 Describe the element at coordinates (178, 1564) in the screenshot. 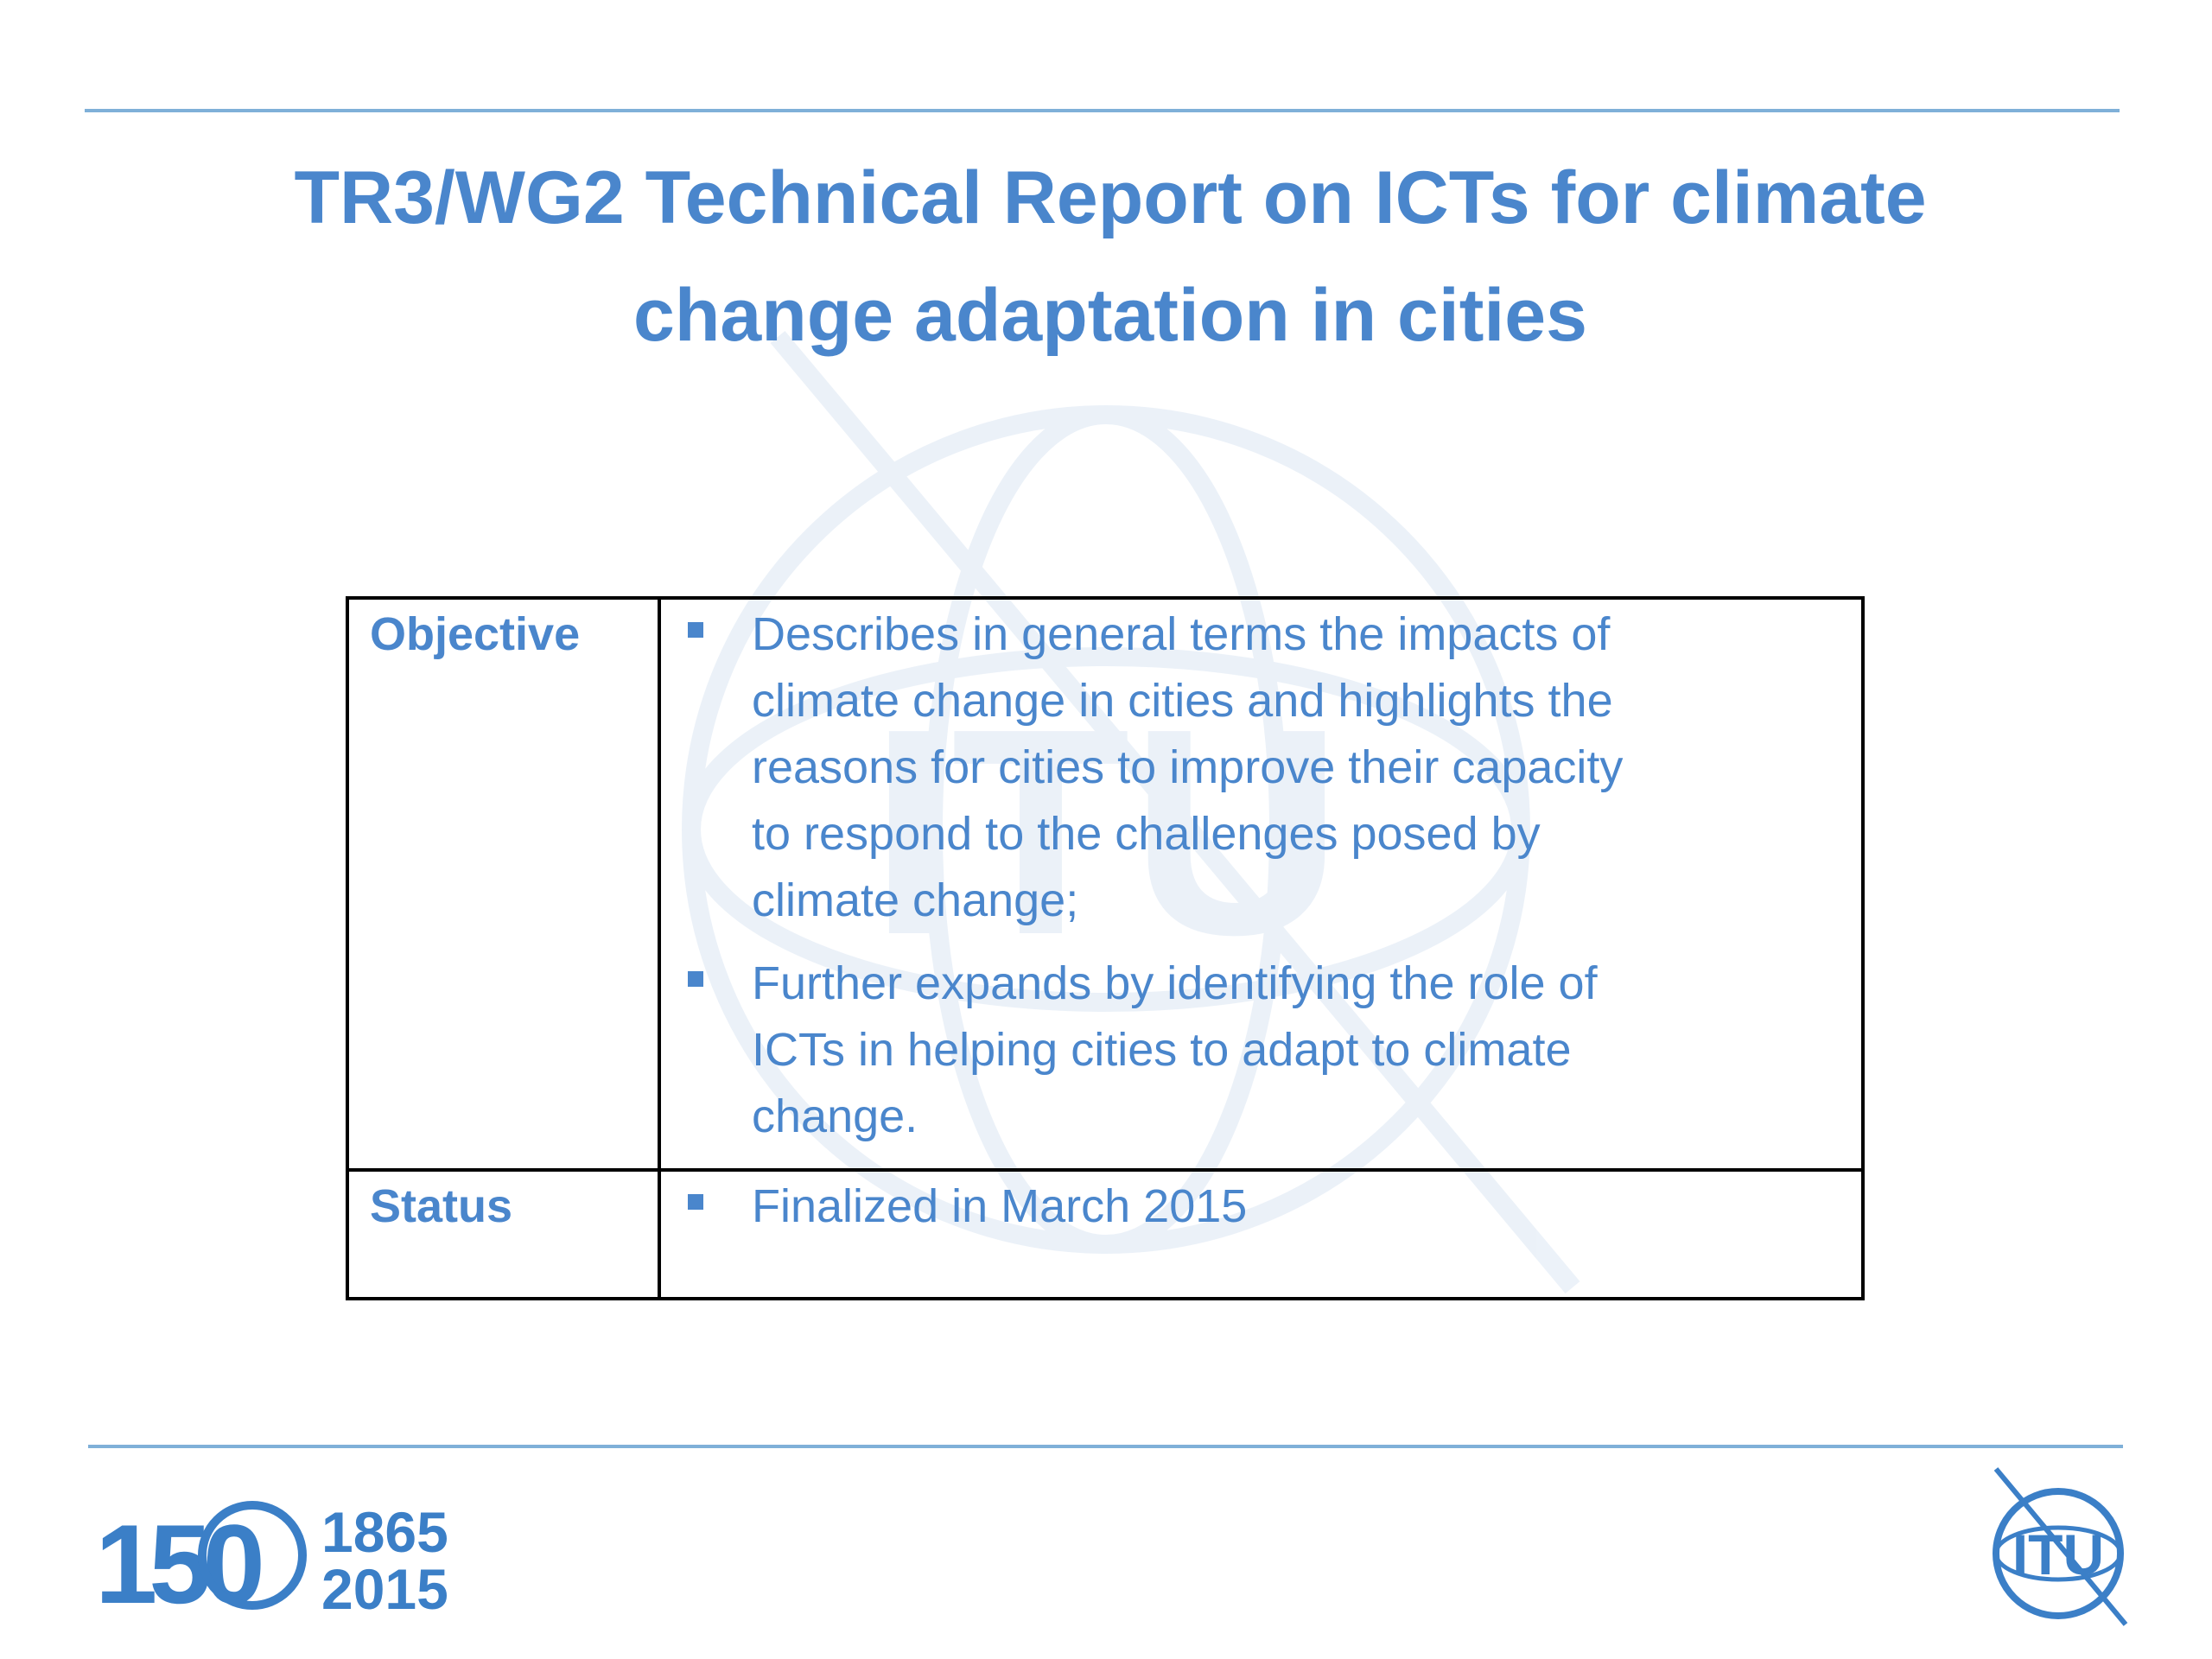

I see `anniversary-number: 150` at that location.